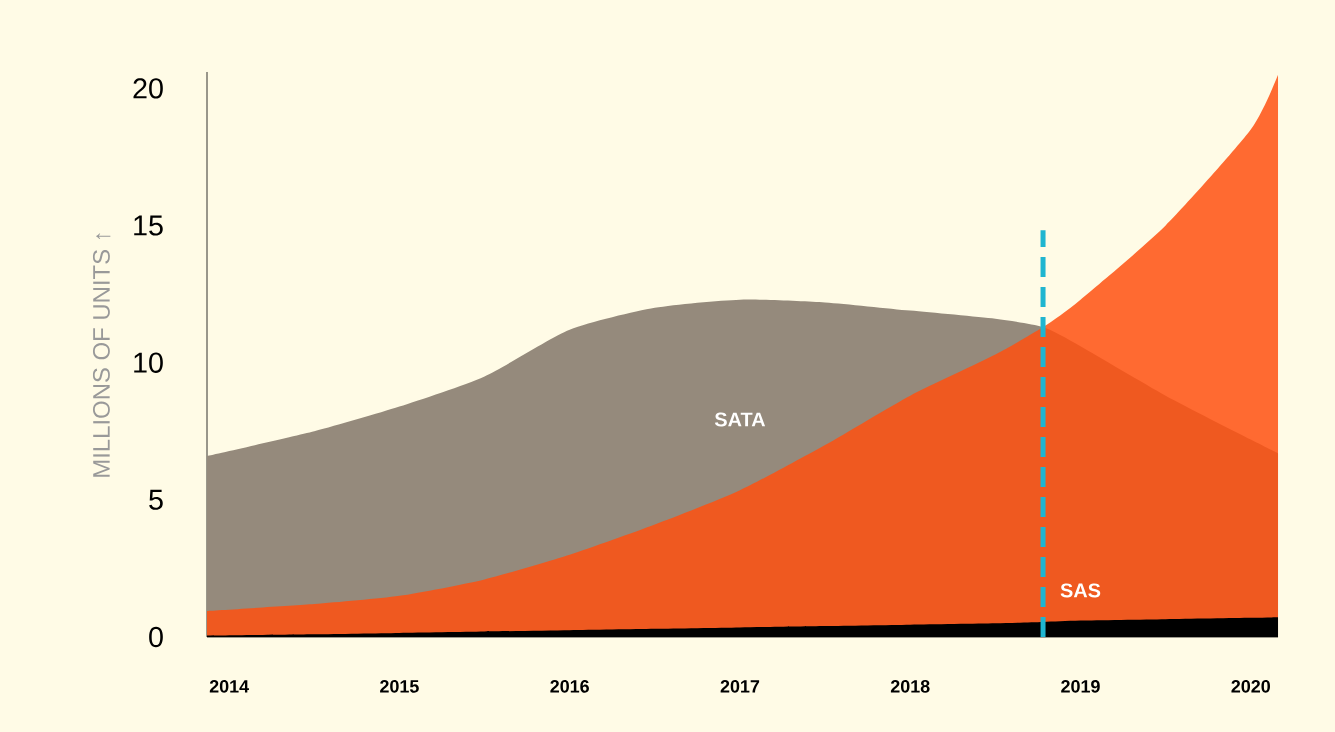 Image resolution: width=1335 pixels, height=732 pixels. I want to click on series-label: SAS, so click(1080, 590).